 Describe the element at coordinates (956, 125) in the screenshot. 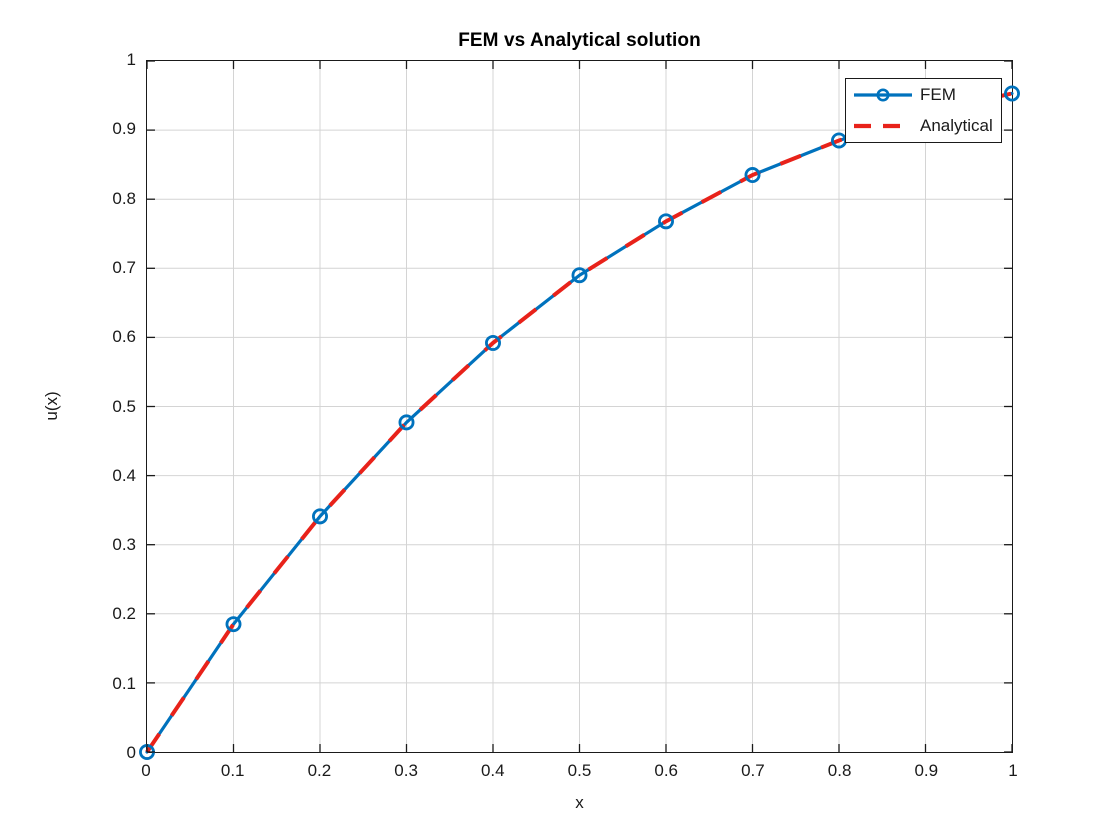

I see `legend-label-analytical: Analytical` at that location.